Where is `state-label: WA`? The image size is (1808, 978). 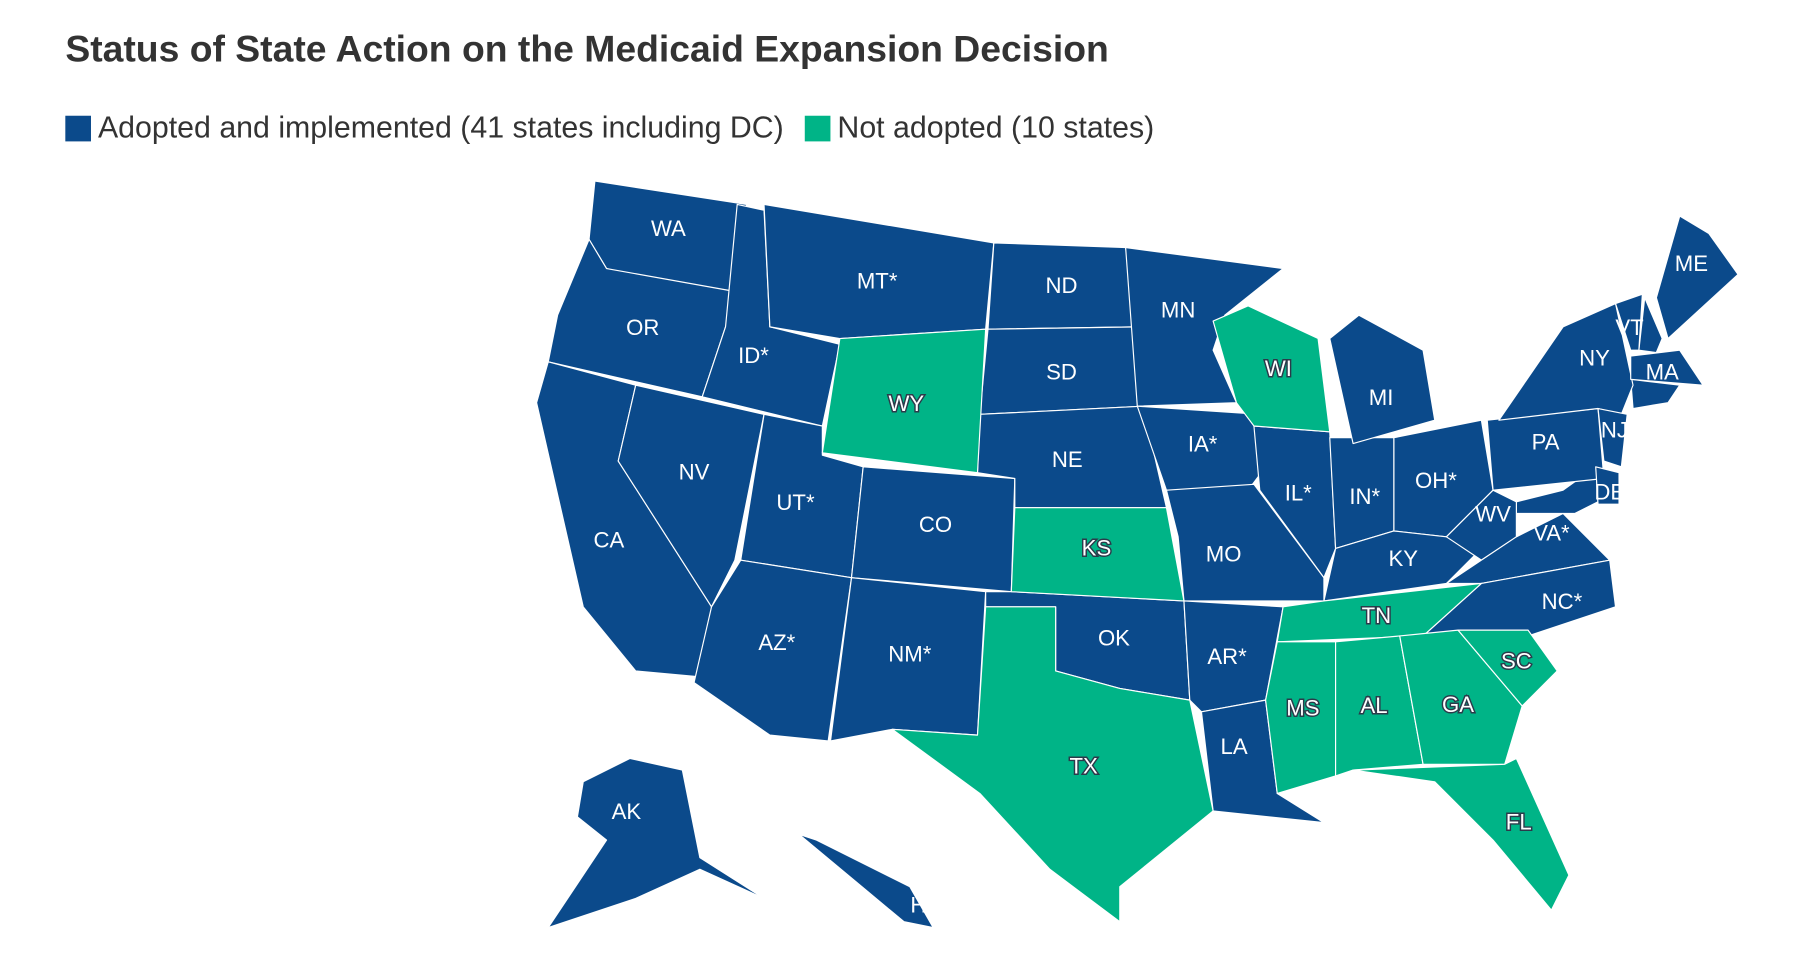
state-label: WA is located at coordinates (668, 228).